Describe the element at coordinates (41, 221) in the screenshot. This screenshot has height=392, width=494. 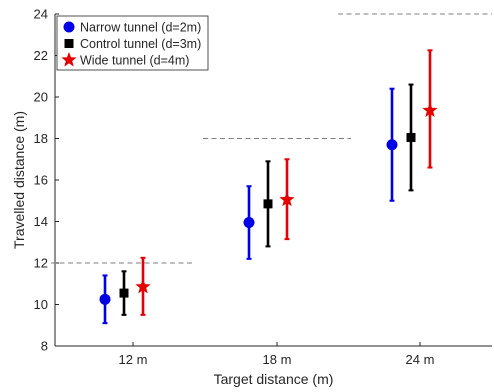
I see `y-tick-label: 14` at that location.